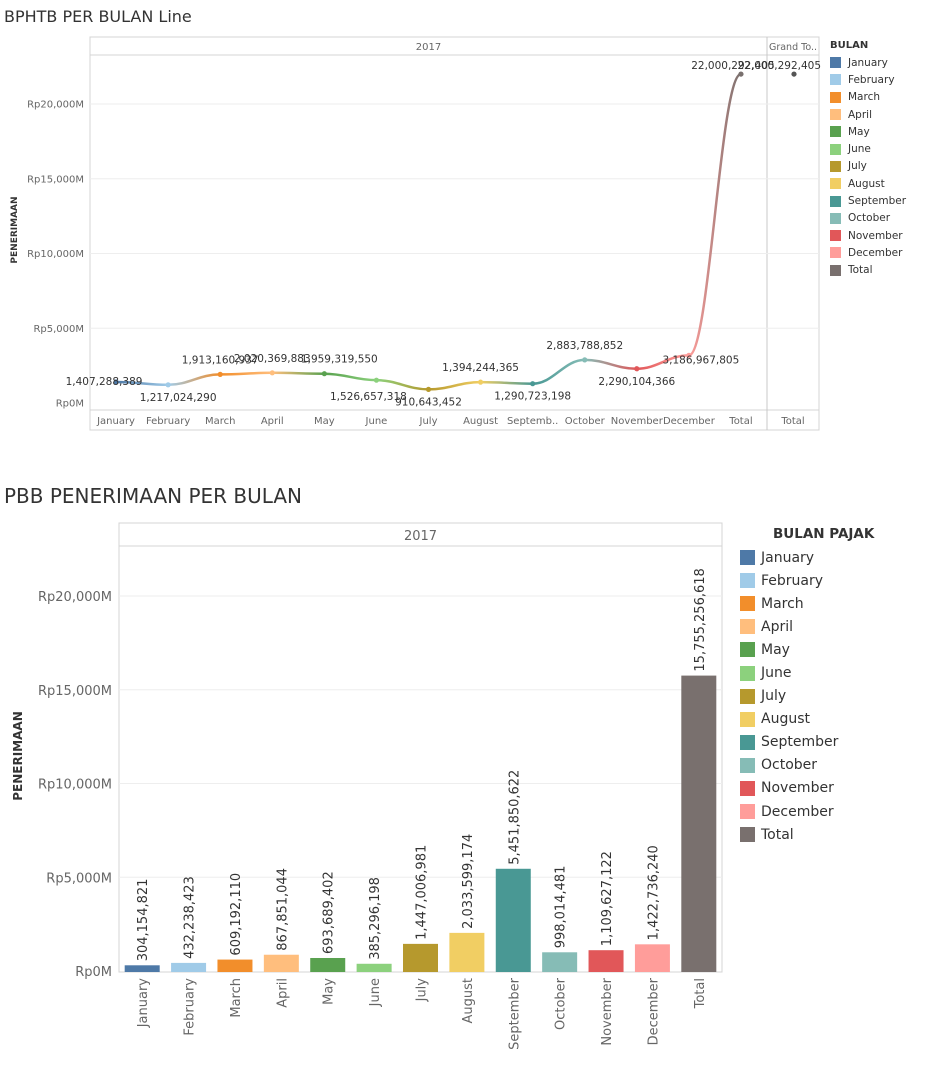 The height and width of the screenshot is (1066, 951). Describe the element at coordinates (153, 496) in the screenshot. I see `chart2-title: PBB PENERIMAAN PER BULAN` at that location.